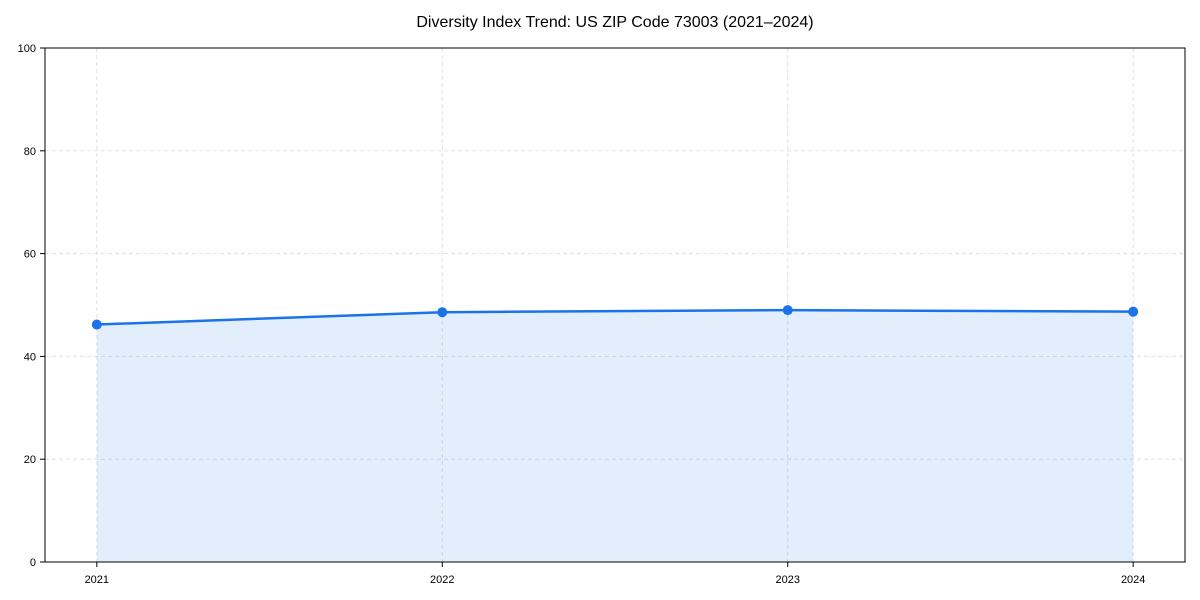 The height and width of the screenshot is (600, 1200). What do you see at coordinates (30, 152) in the screenshot?
I see `y-tick-label: 80` at bounding box center [30, 152].